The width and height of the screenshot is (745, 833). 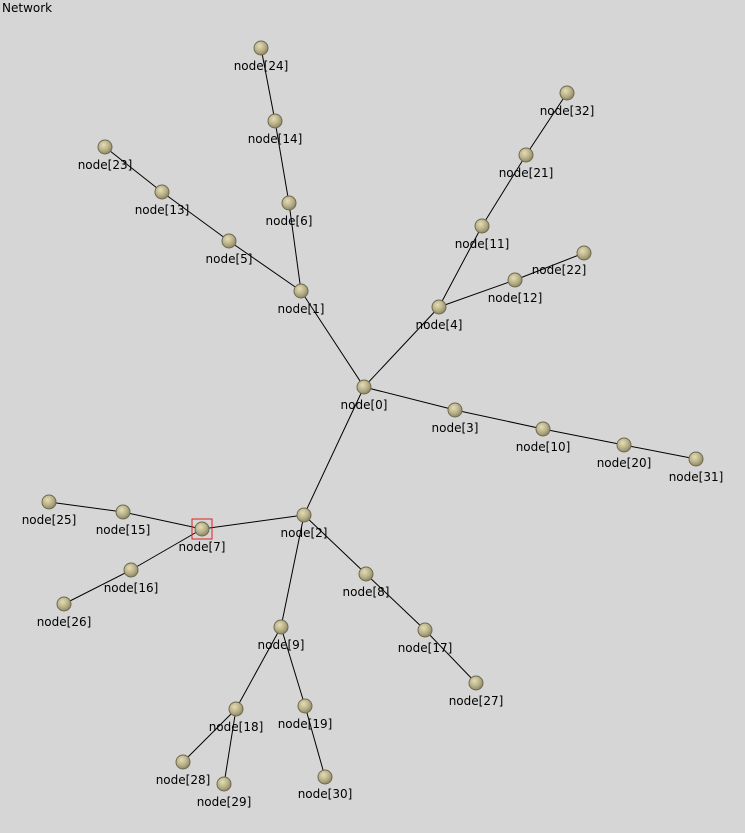 I want to click on network-node-node-23: node[23], so click(x=105, y=155).